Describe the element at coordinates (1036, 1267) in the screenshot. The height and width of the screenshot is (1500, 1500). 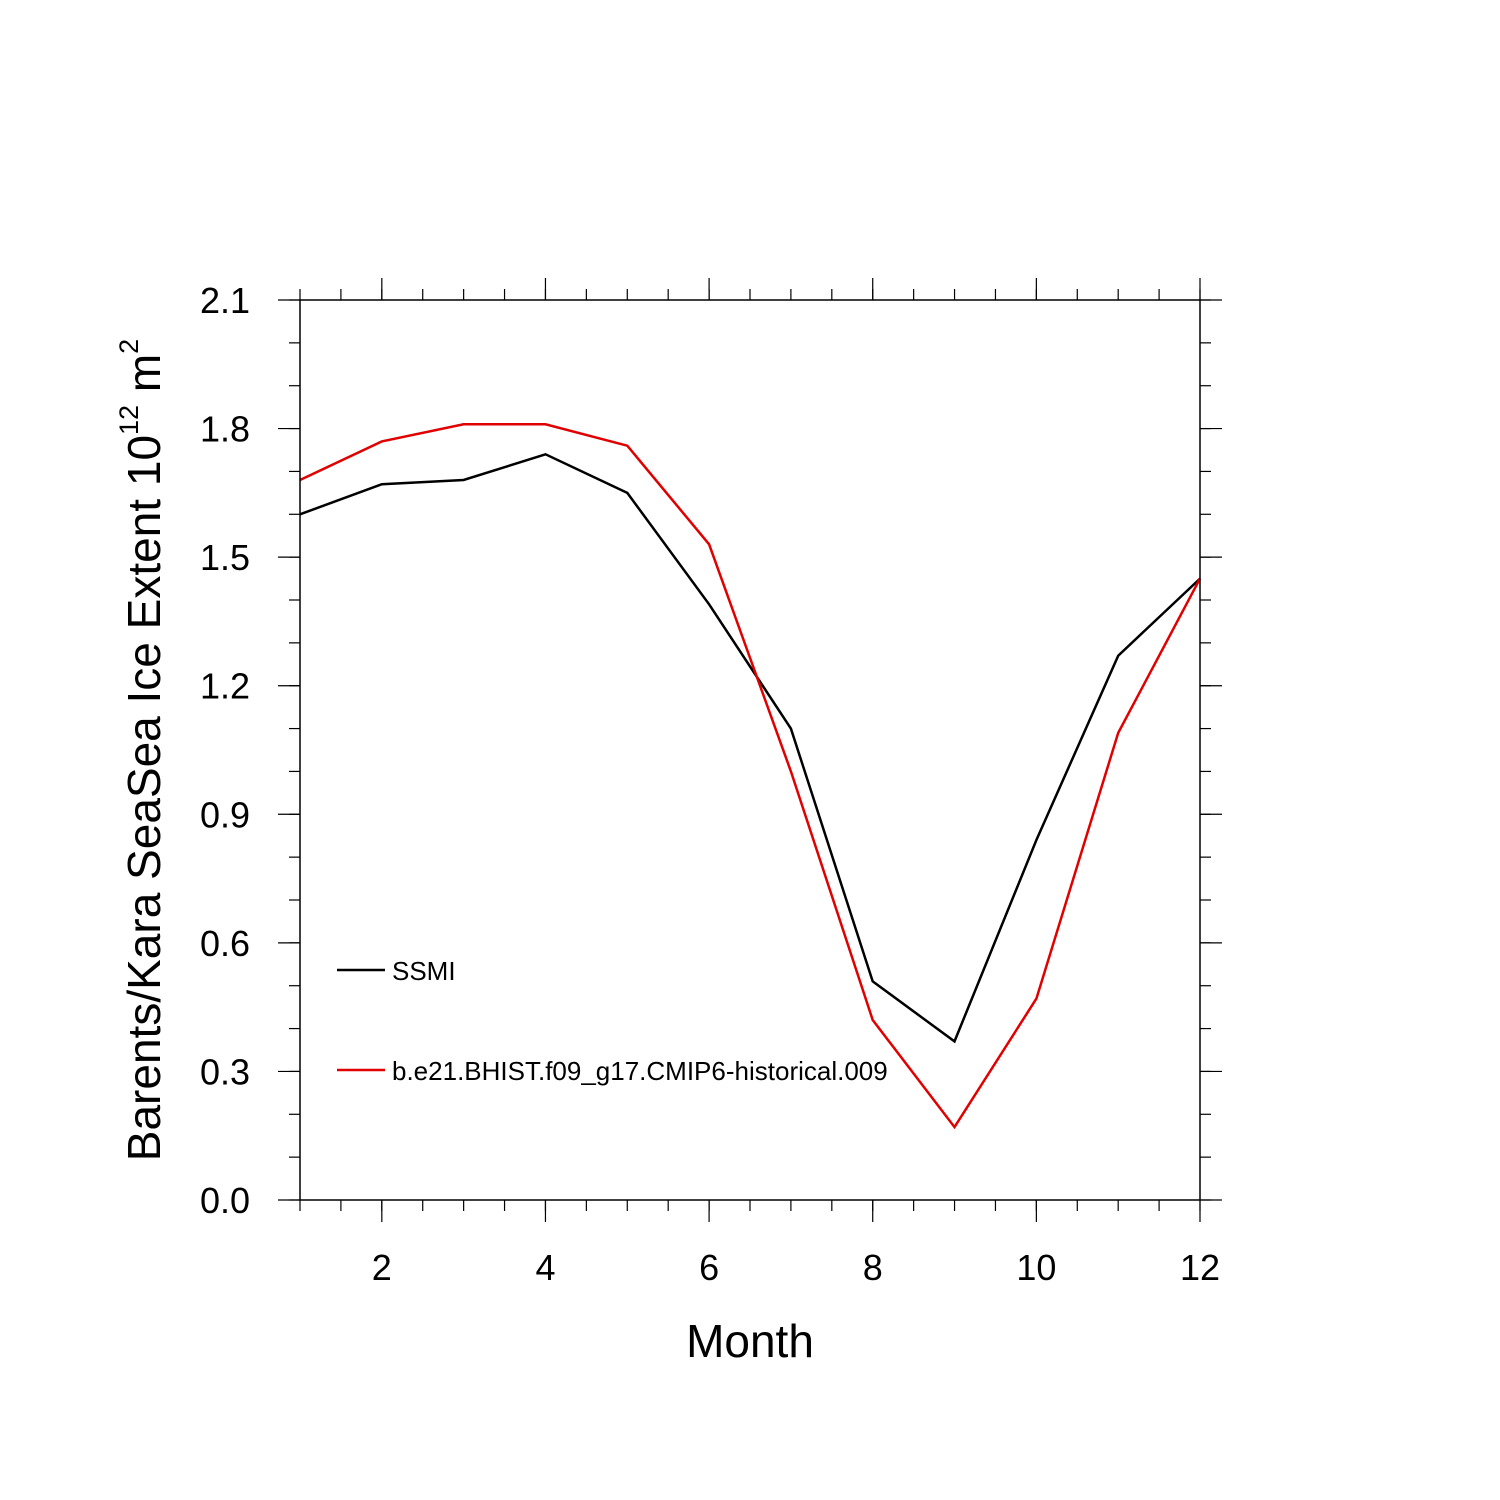
I see `x-tick-label: 10` at that location.